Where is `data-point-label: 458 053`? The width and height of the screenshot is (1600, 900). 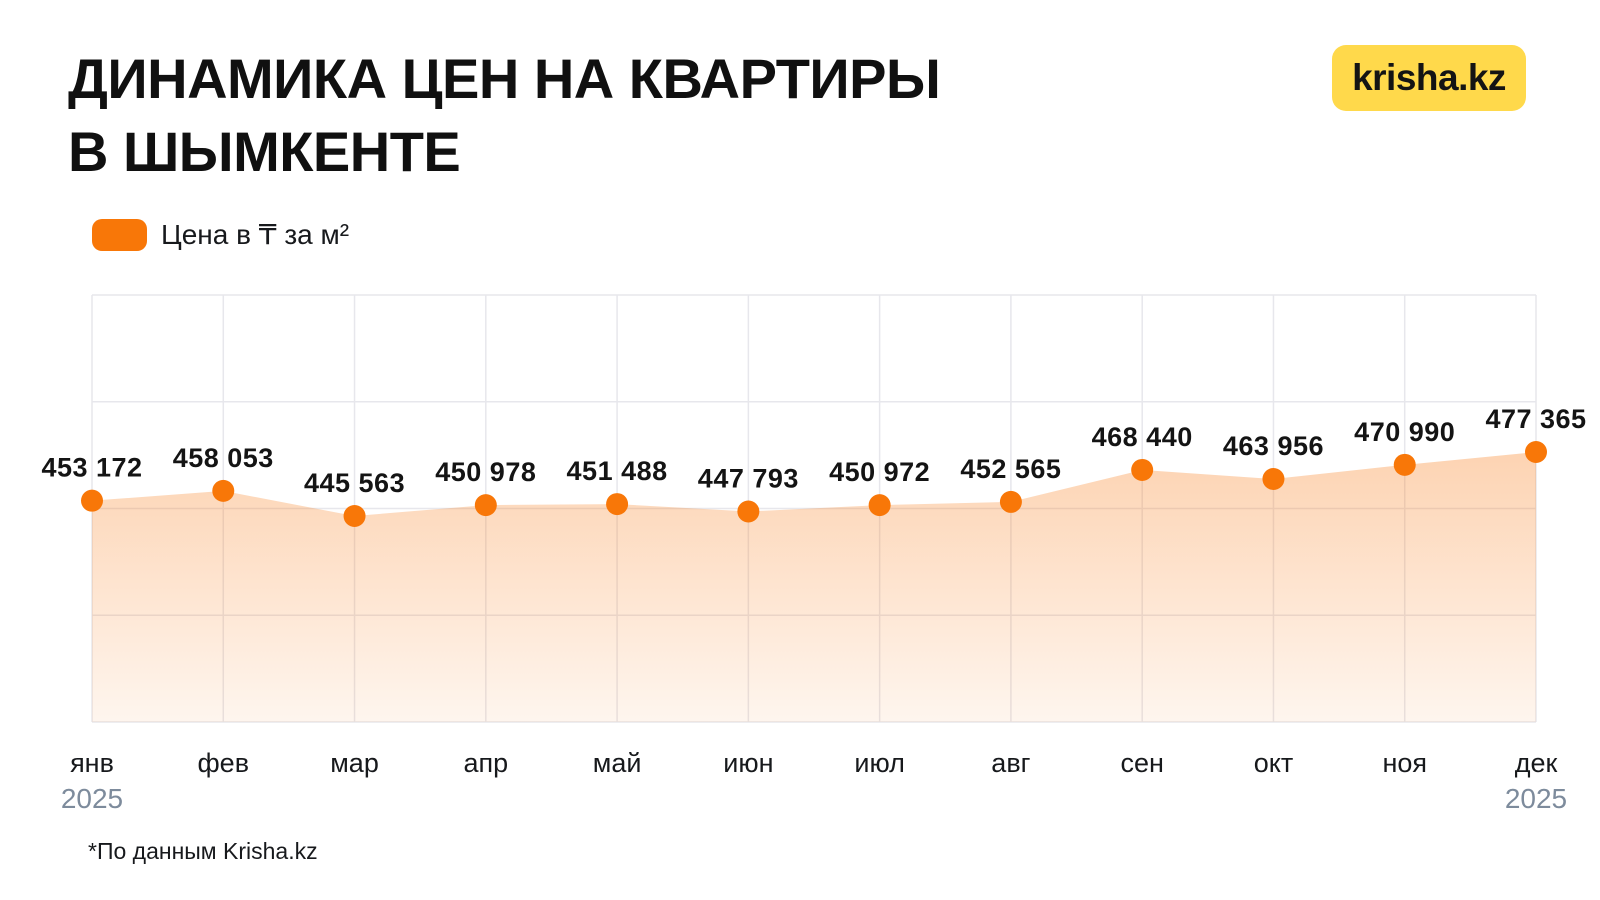 data-point-label: 458 053 is located at coordinates (223, 458).